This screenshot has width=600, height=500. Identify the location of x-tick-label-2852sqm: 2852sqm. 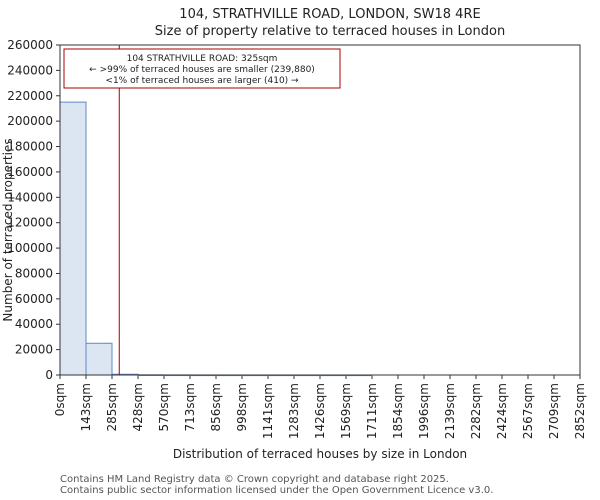
(580, 411).